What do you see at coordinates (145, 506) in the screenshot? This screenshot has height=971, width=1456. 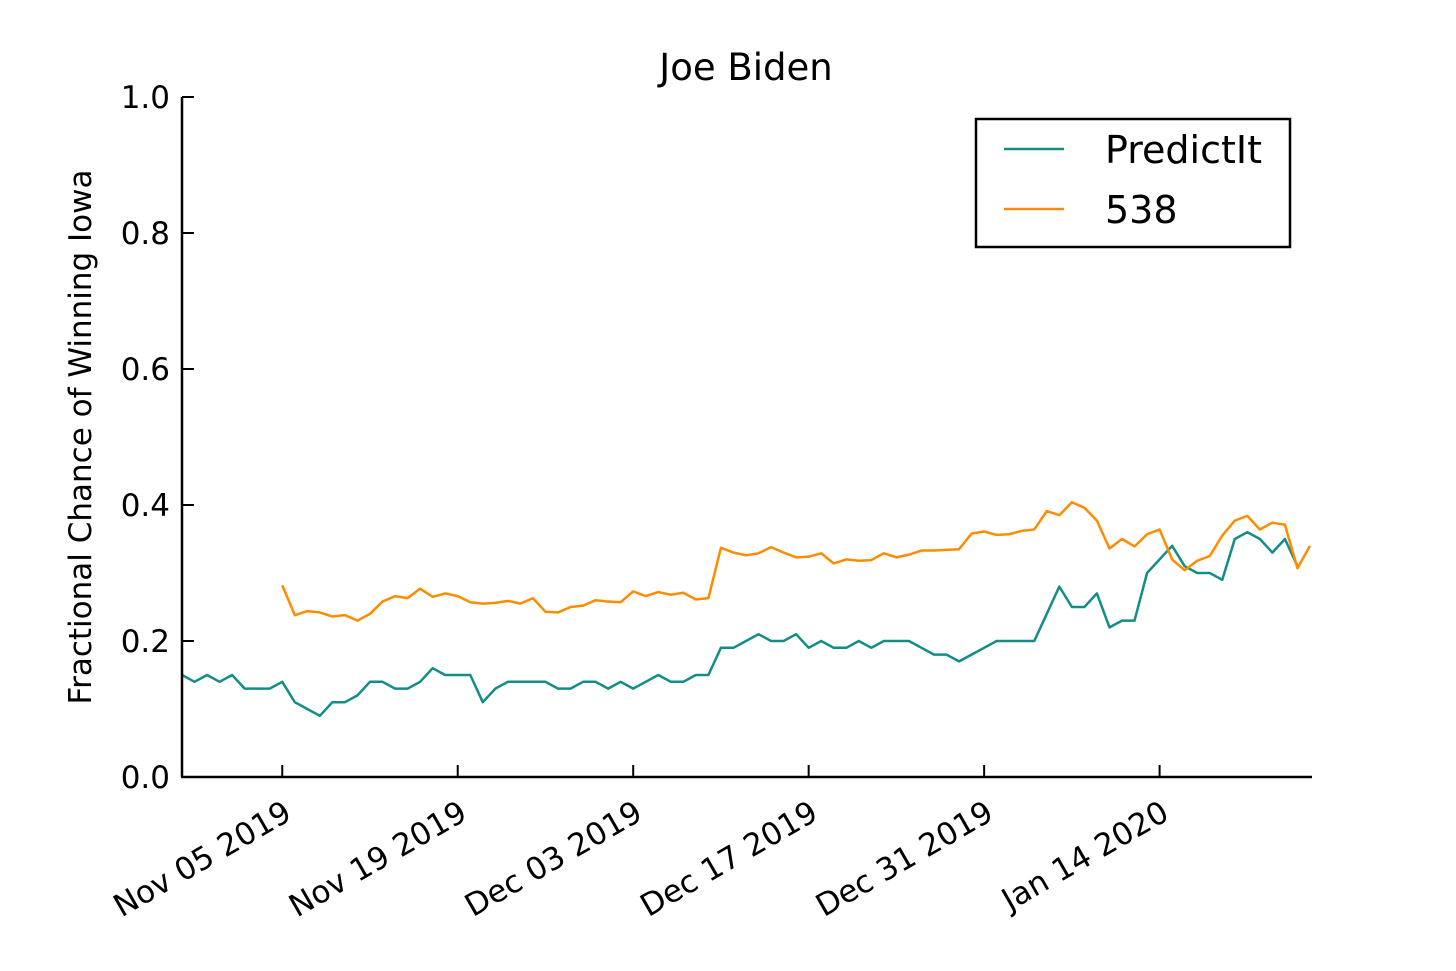 I see `y-tick-label-0-4: 0.4` at bounding box center [145, 506].